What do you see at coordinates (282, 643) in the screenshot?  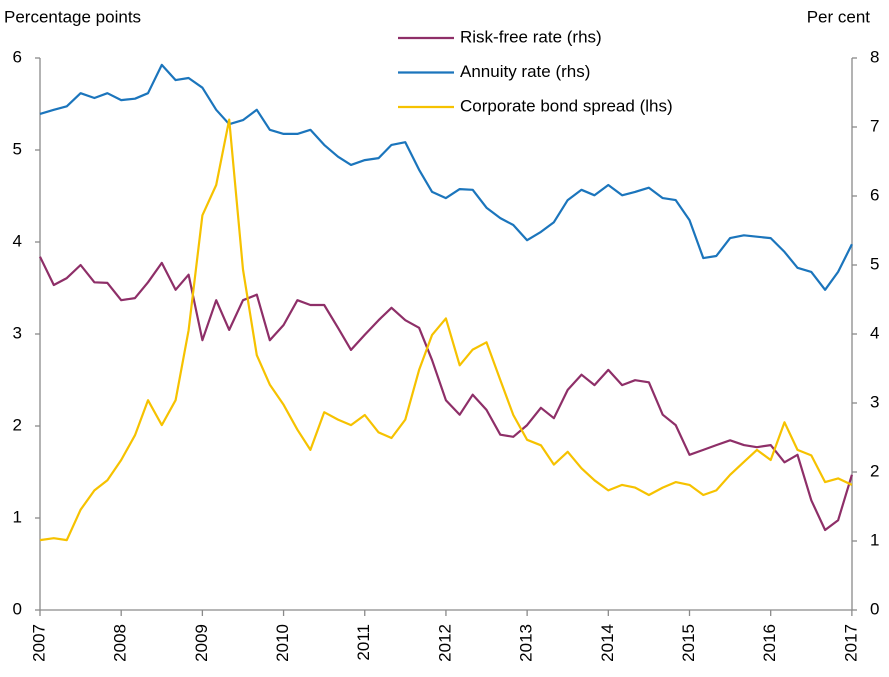 I see `x-tick-label: 2010` at bounding box center [282, 643].